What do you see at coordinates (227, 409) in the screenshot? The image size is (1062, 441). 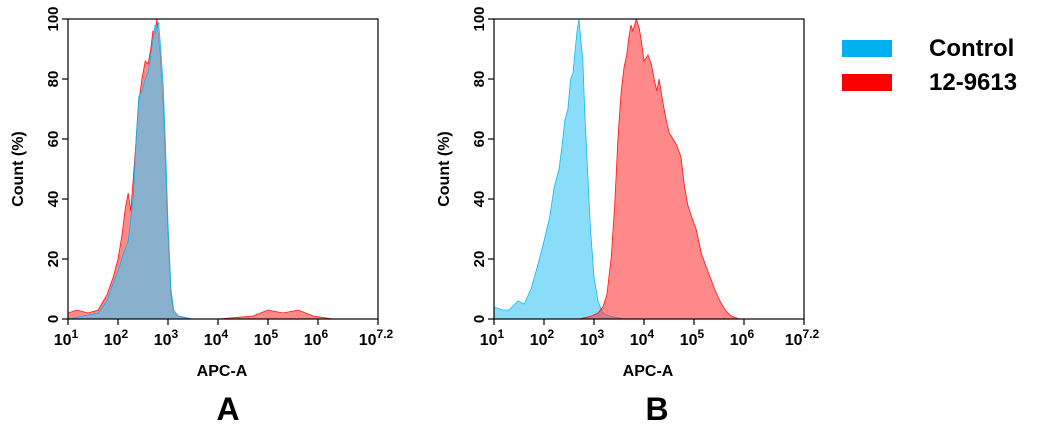 I see `panel-letter: A` at bounding box center [227, 409].